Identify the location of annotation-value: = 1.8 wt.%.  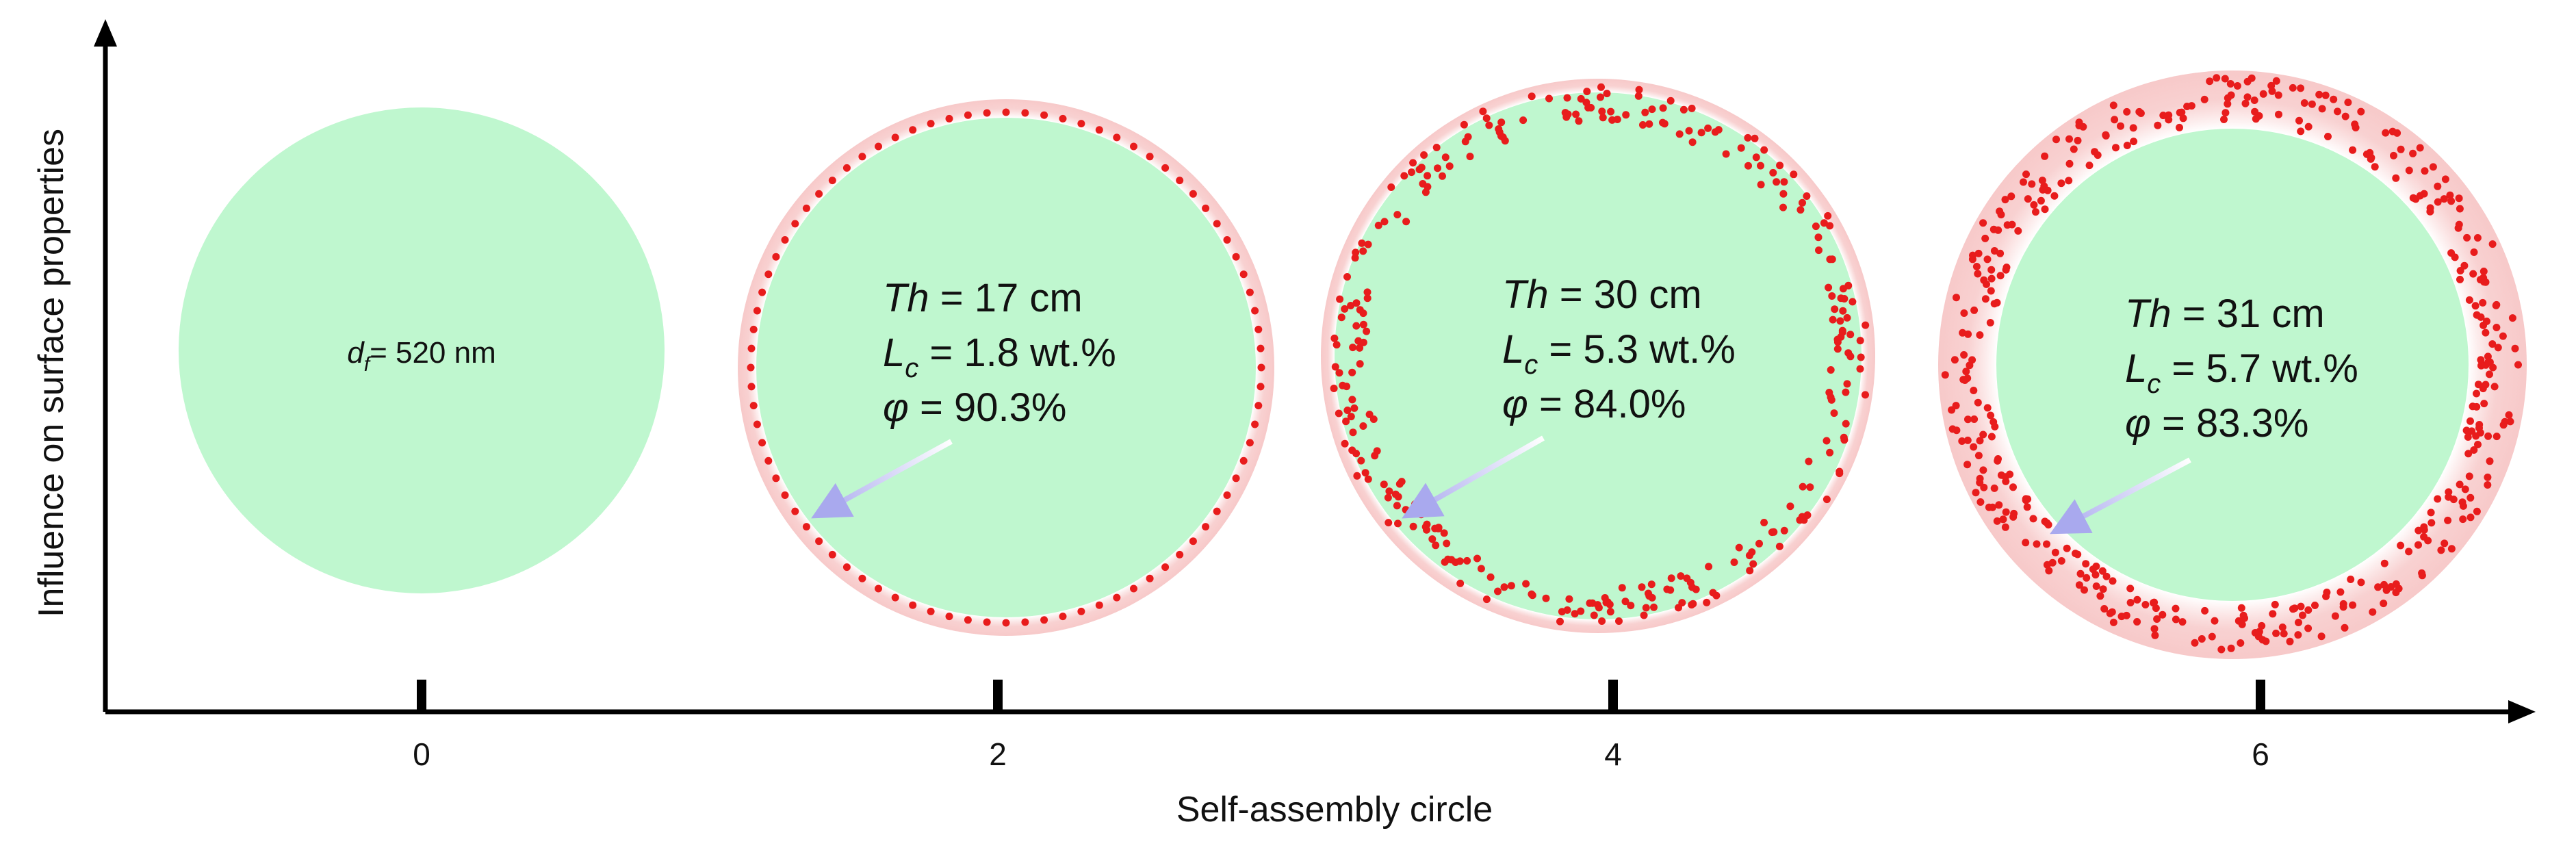
(1017, 353).